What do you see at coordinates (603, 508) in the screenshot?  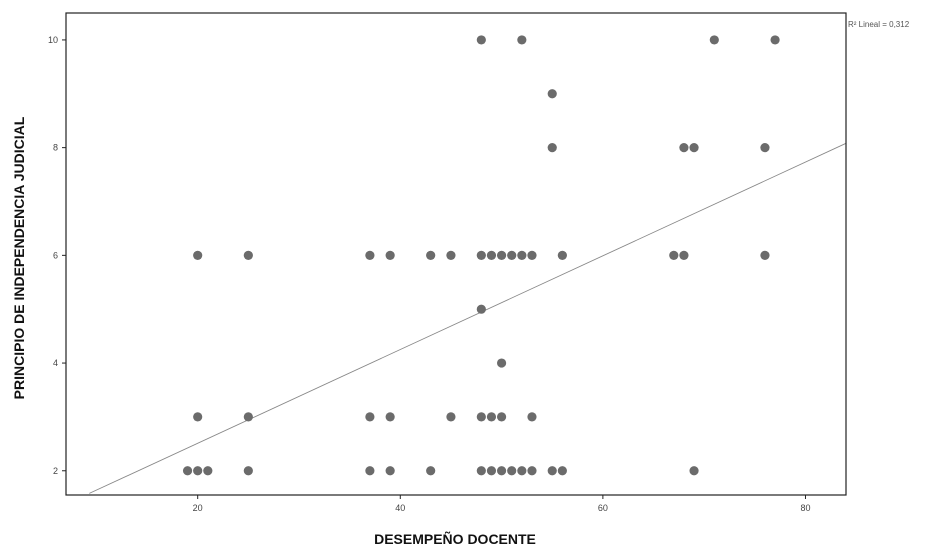 I see `x-tick-label: 60` at bounding box center [603, 508].